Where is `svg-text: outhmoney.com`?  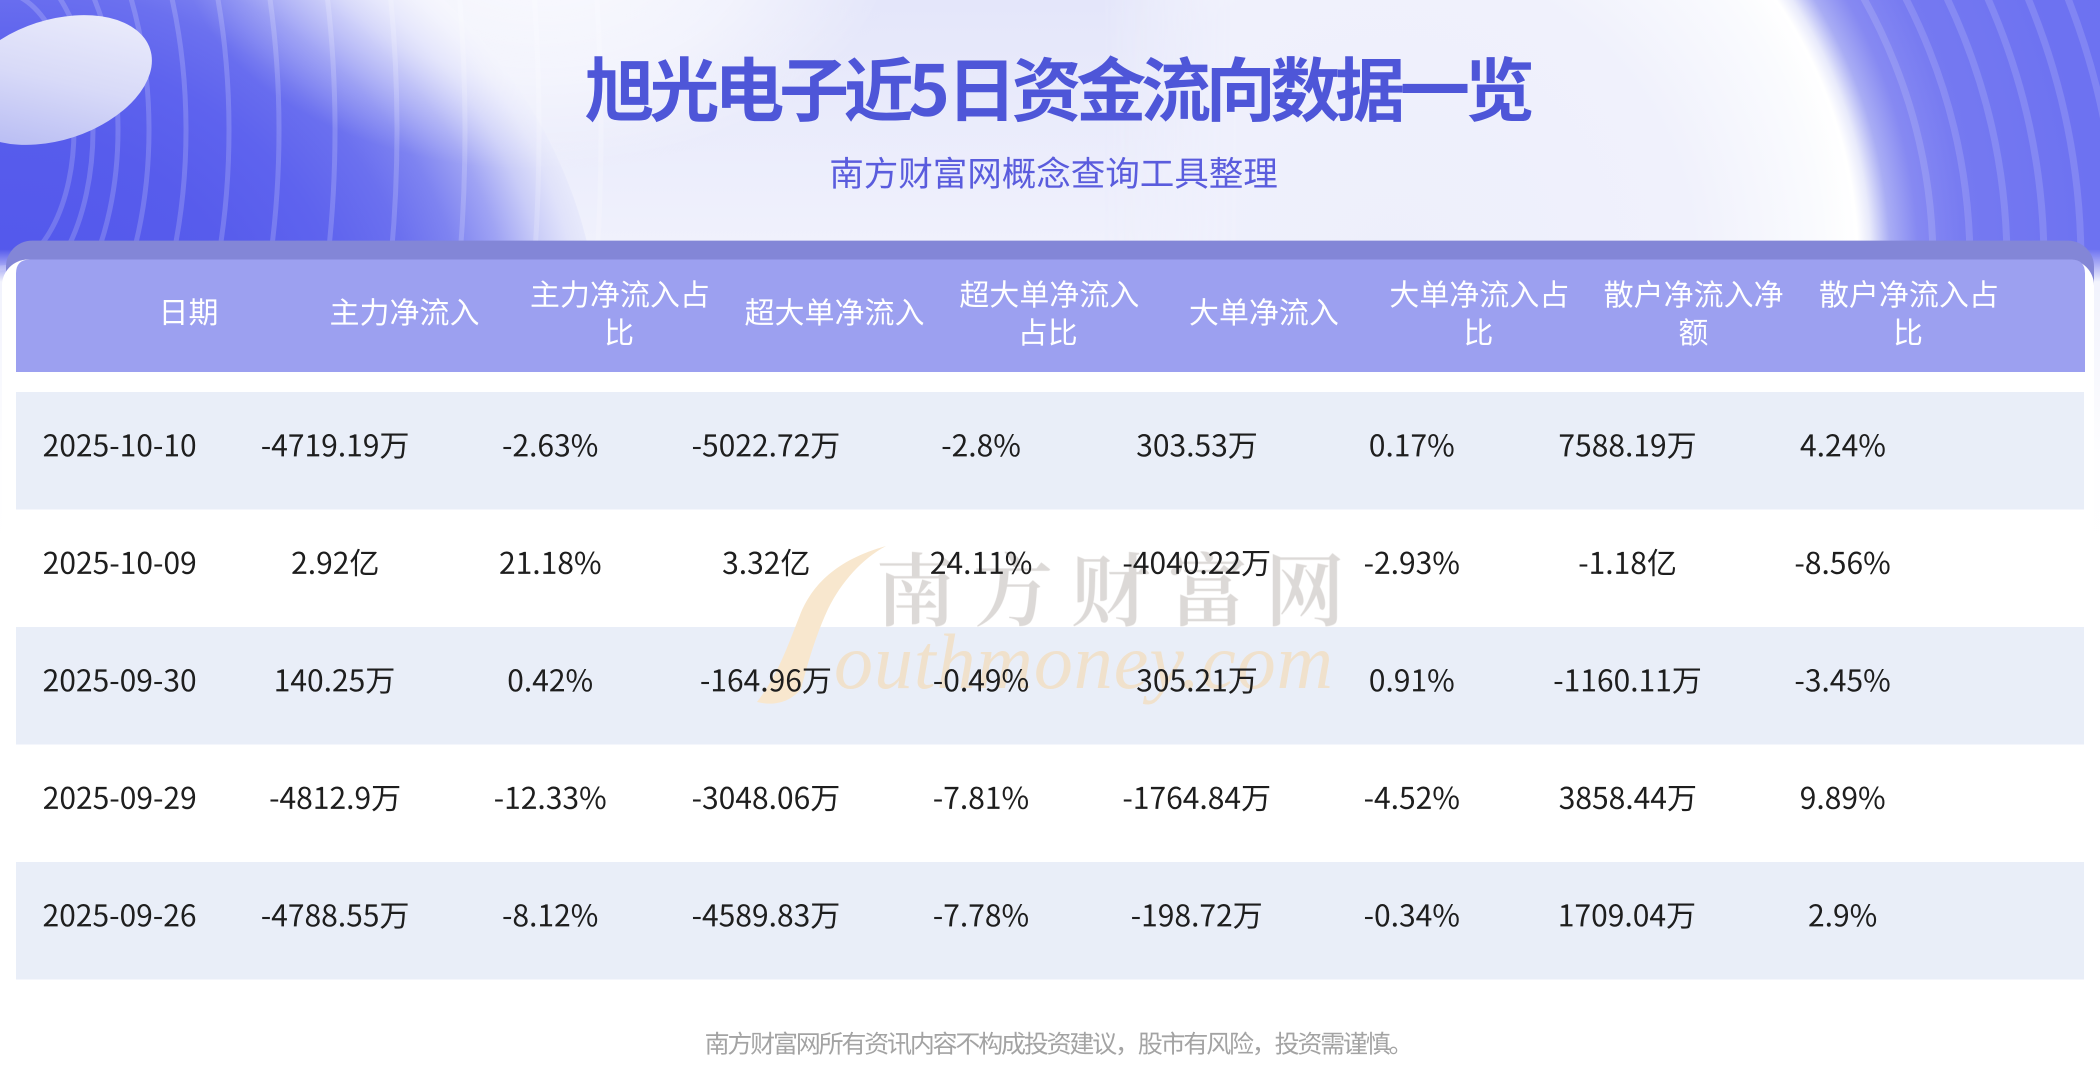 svg-text: outhmoney.com is located at coordinates (1083, 661).